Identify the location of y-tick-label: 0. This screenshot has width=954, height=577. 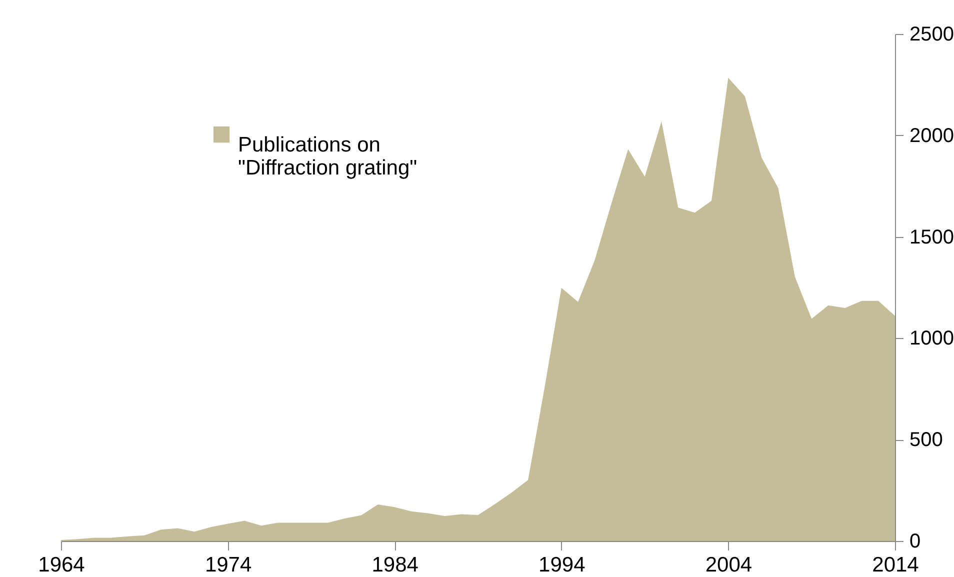
(915, 541).